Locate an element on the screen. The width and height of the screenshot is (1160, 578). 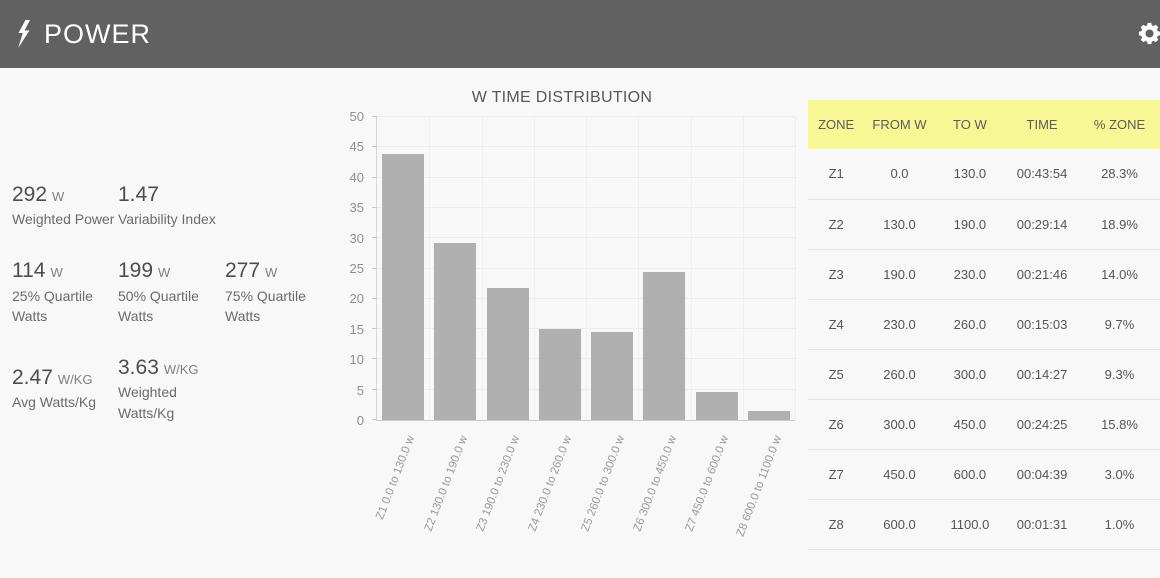
stat-weighted-power: 292 W Weighted Power is located at coordinates (65, 206).